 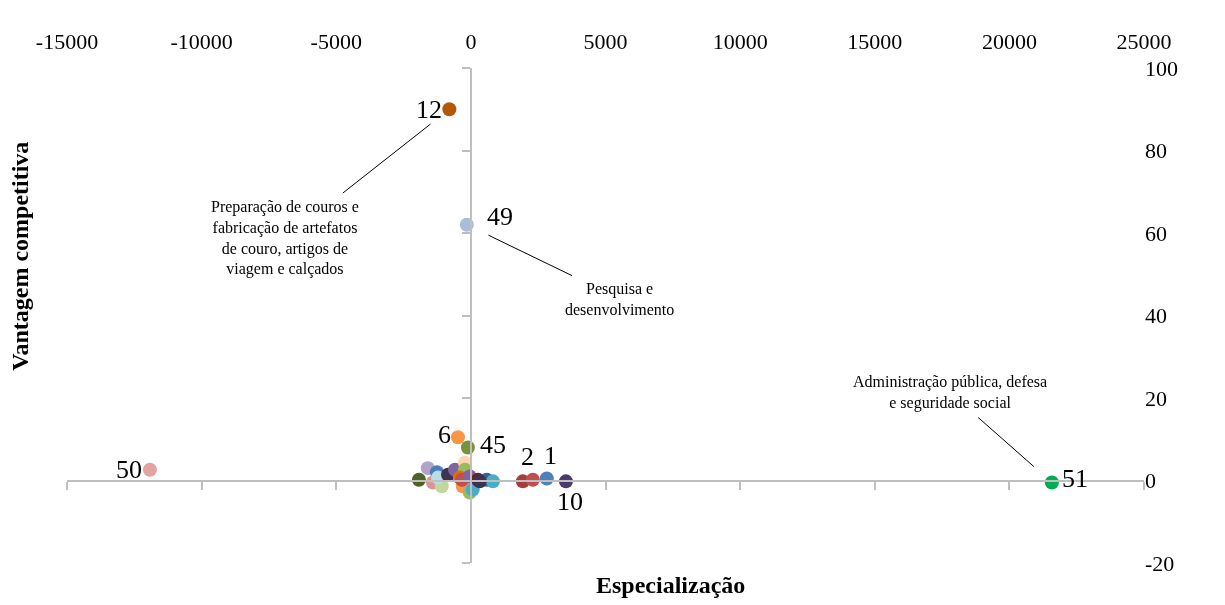 I want to click on annotation: 51, so click(x=1075, y=478).